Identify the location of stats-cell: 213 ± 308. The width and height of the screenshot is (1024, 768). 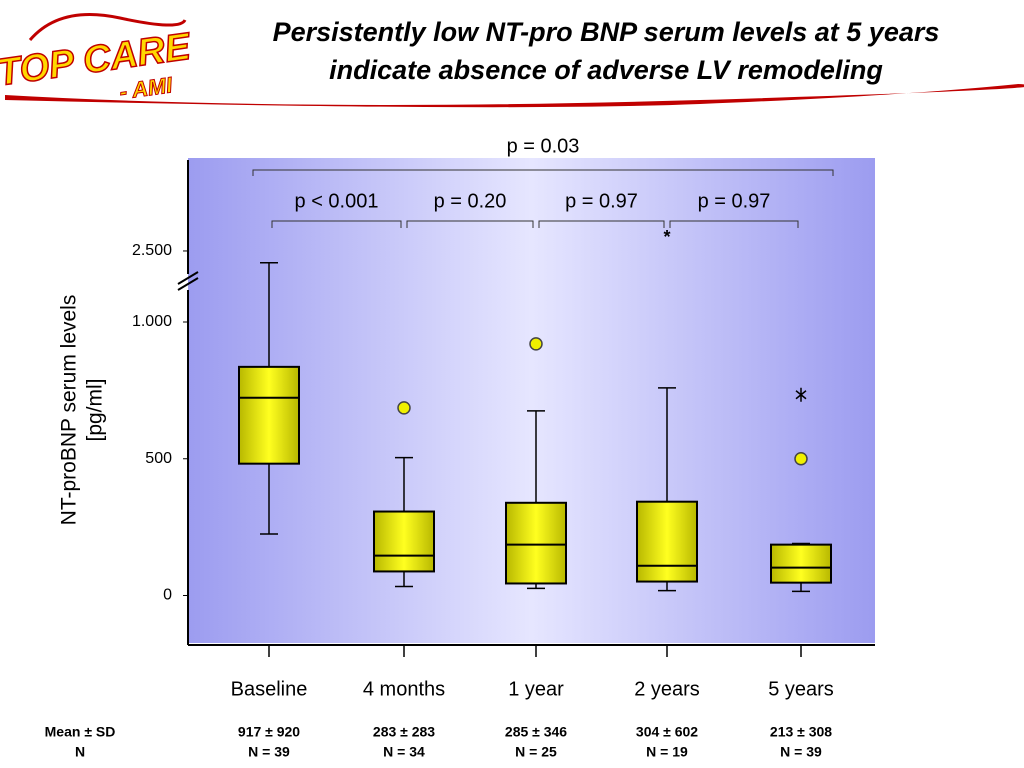
(801, 732).